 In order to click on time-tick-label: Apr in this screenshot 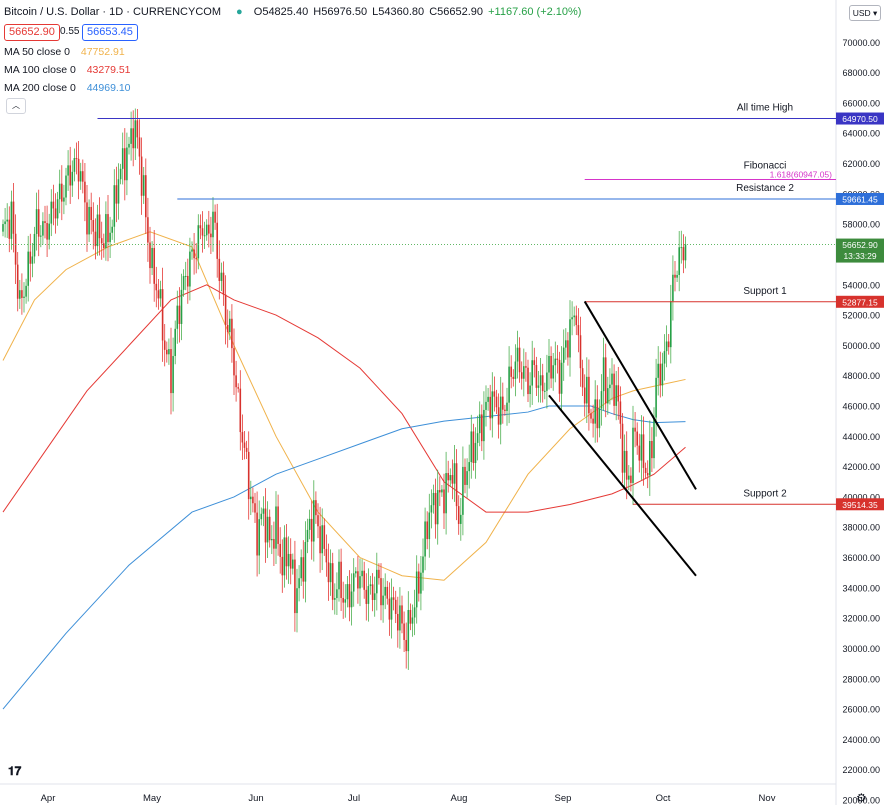, I will do `click(48, 798)`.